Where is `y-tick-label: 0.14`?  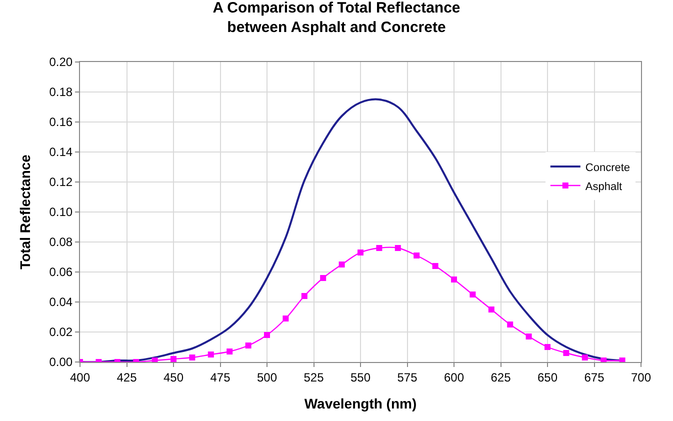
y-tick-label: 0.14 is located at coordinates (61, 152).